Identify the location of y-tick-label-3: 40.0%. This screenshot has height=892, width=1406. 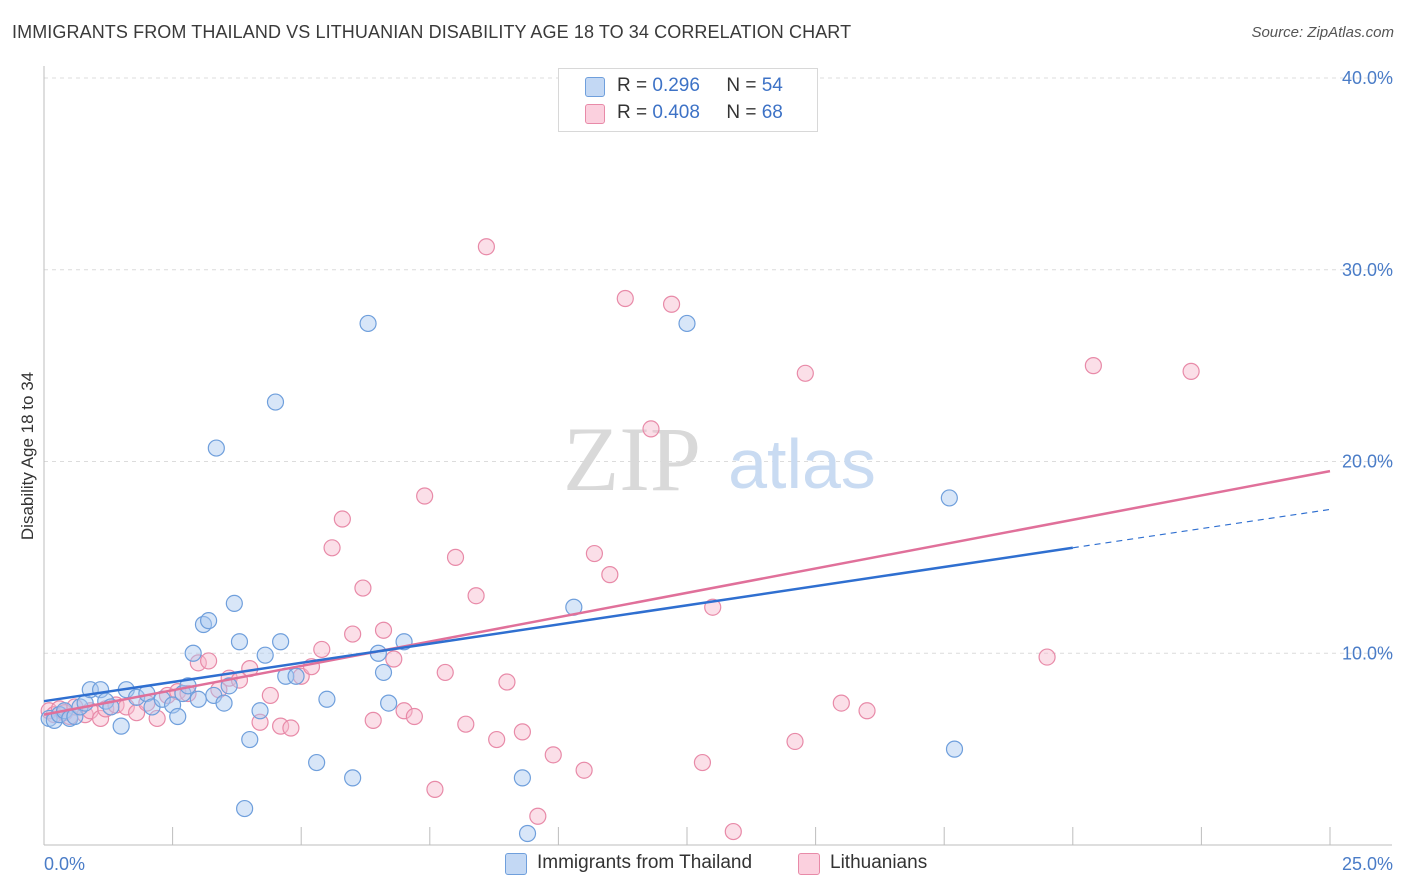
(1367, 78).